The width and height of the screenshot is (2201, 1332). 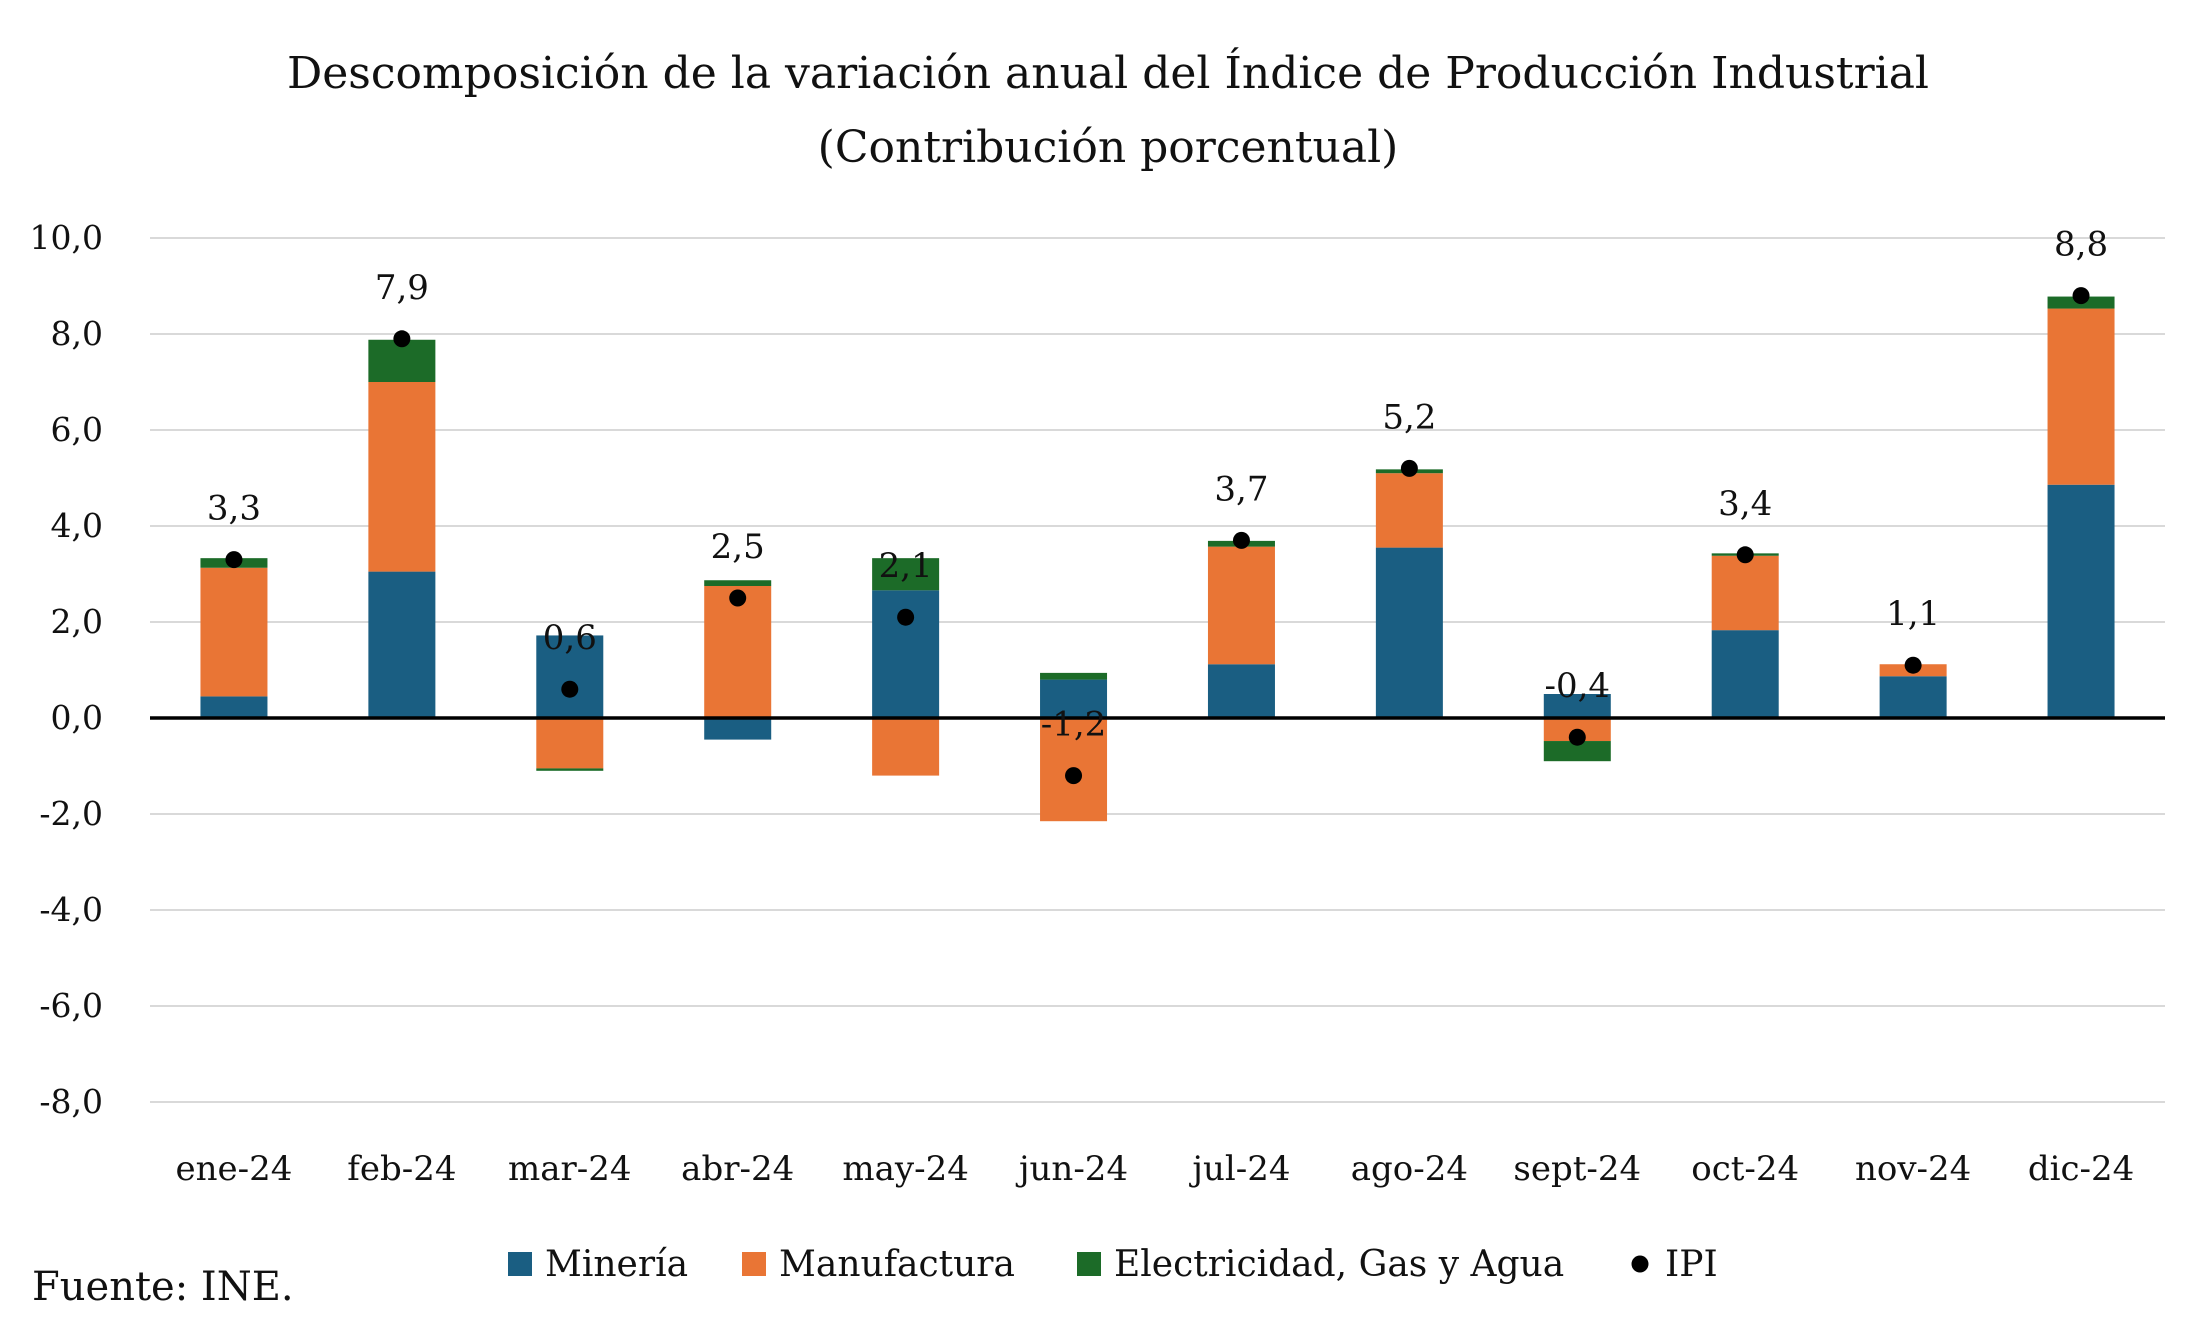 What do you see at coordinates (71, 813) in the screenshot?
I see `y-tick-label: -2,0` at bounding box center [71, 813].